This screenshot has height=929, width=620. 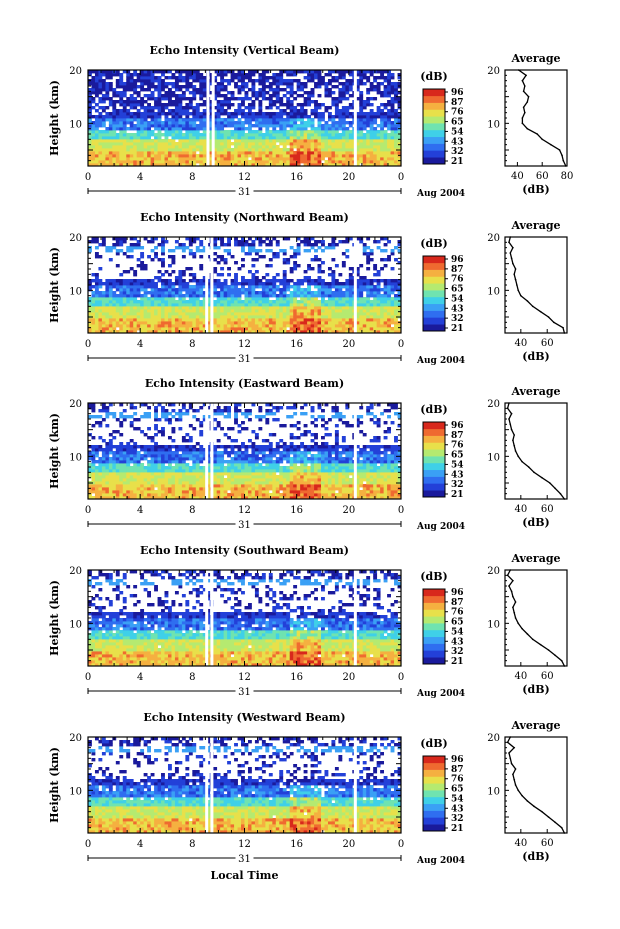 What do you see at coordinates (551, 144) in the screenshot?
I see `profile-point` at bounding box center [551, 144].